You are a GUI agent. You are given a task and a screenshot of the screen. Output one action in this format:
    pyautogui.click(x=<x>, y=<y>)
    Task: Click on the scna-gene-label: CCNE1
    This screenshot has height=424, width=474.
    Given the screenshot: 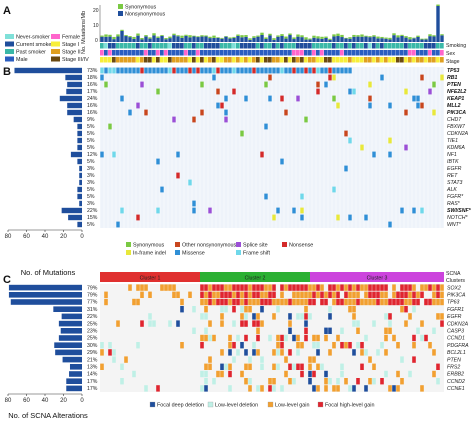 What is the action you would take?
    pyautogui.click(x=456, y=389)
    